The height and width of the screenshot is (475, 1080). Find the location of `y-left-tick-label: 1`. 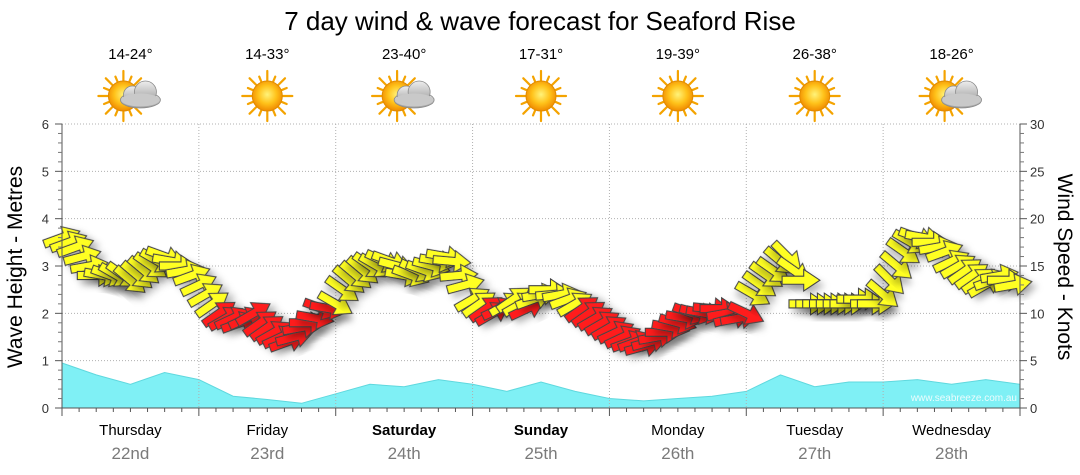

y-left-tick-label: 1 is located at coordinates (45, 361).